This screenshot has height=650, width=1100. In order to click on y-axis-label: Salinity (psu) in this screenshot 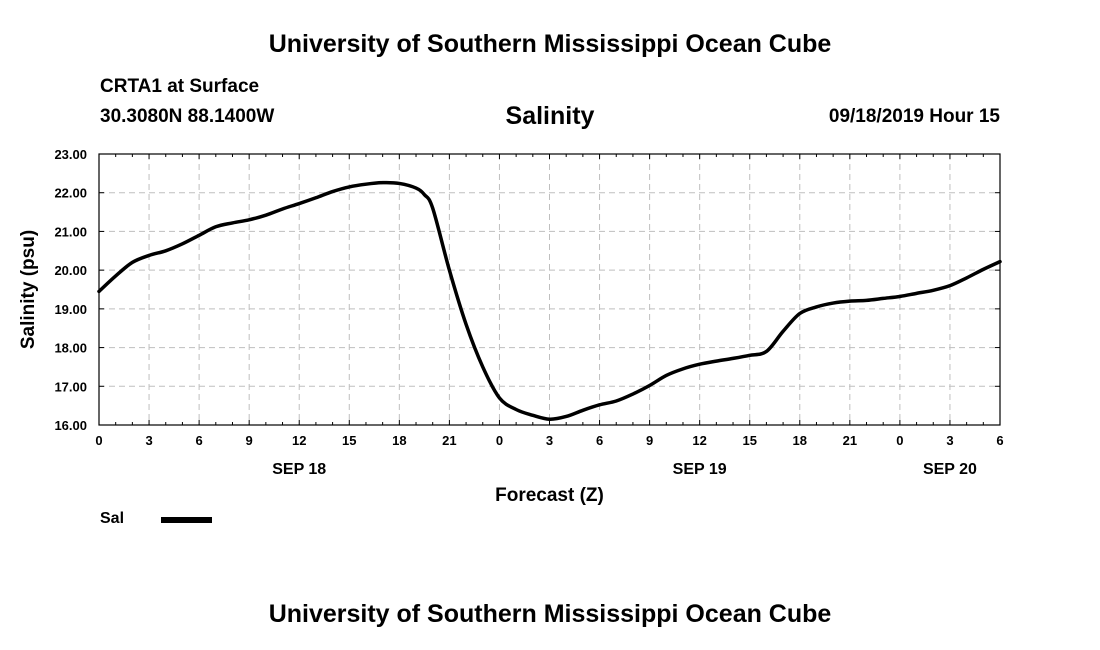, I will do `click(28, 289)`.